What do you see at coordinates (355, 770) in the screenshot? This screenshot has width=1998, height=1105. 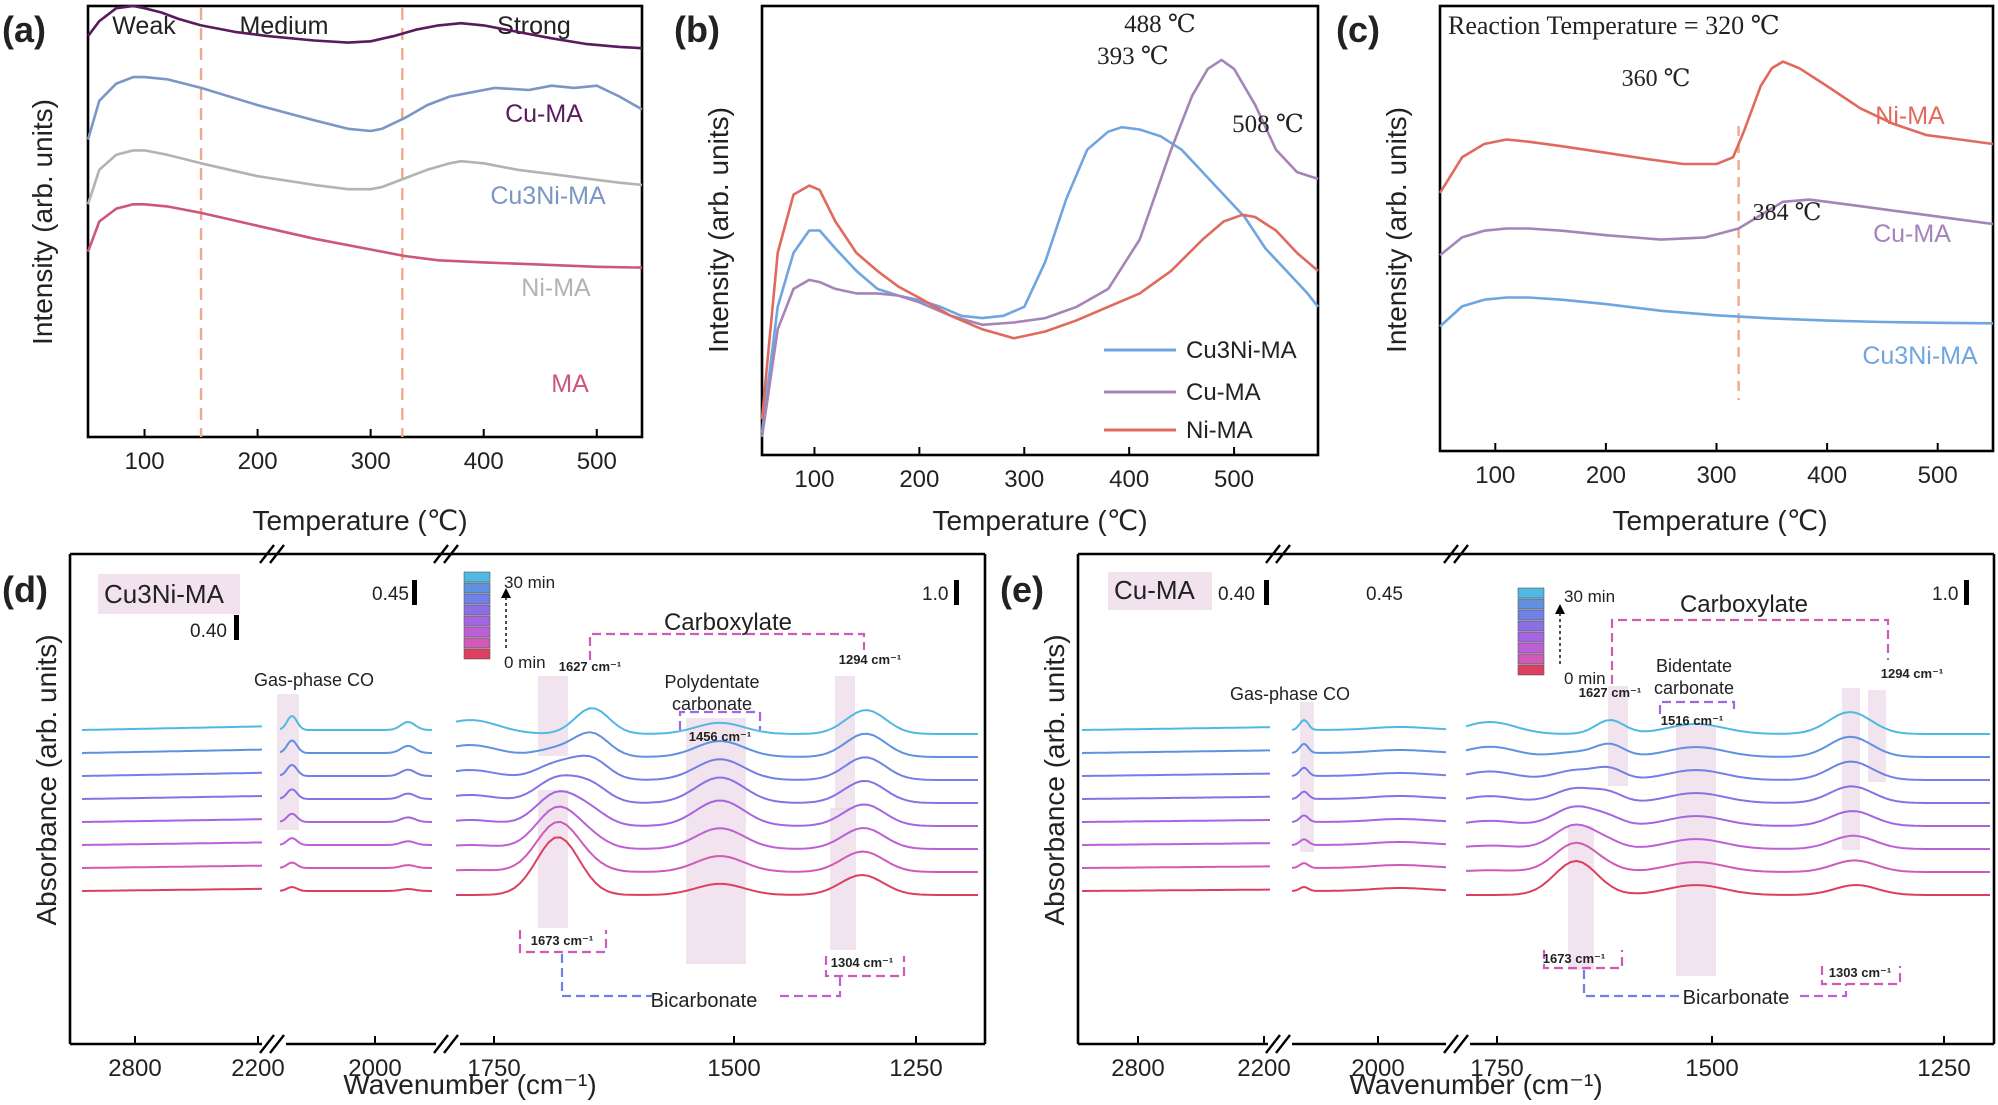 I see `spectrum-20-min-seg1` at bounding box center [355, 770].